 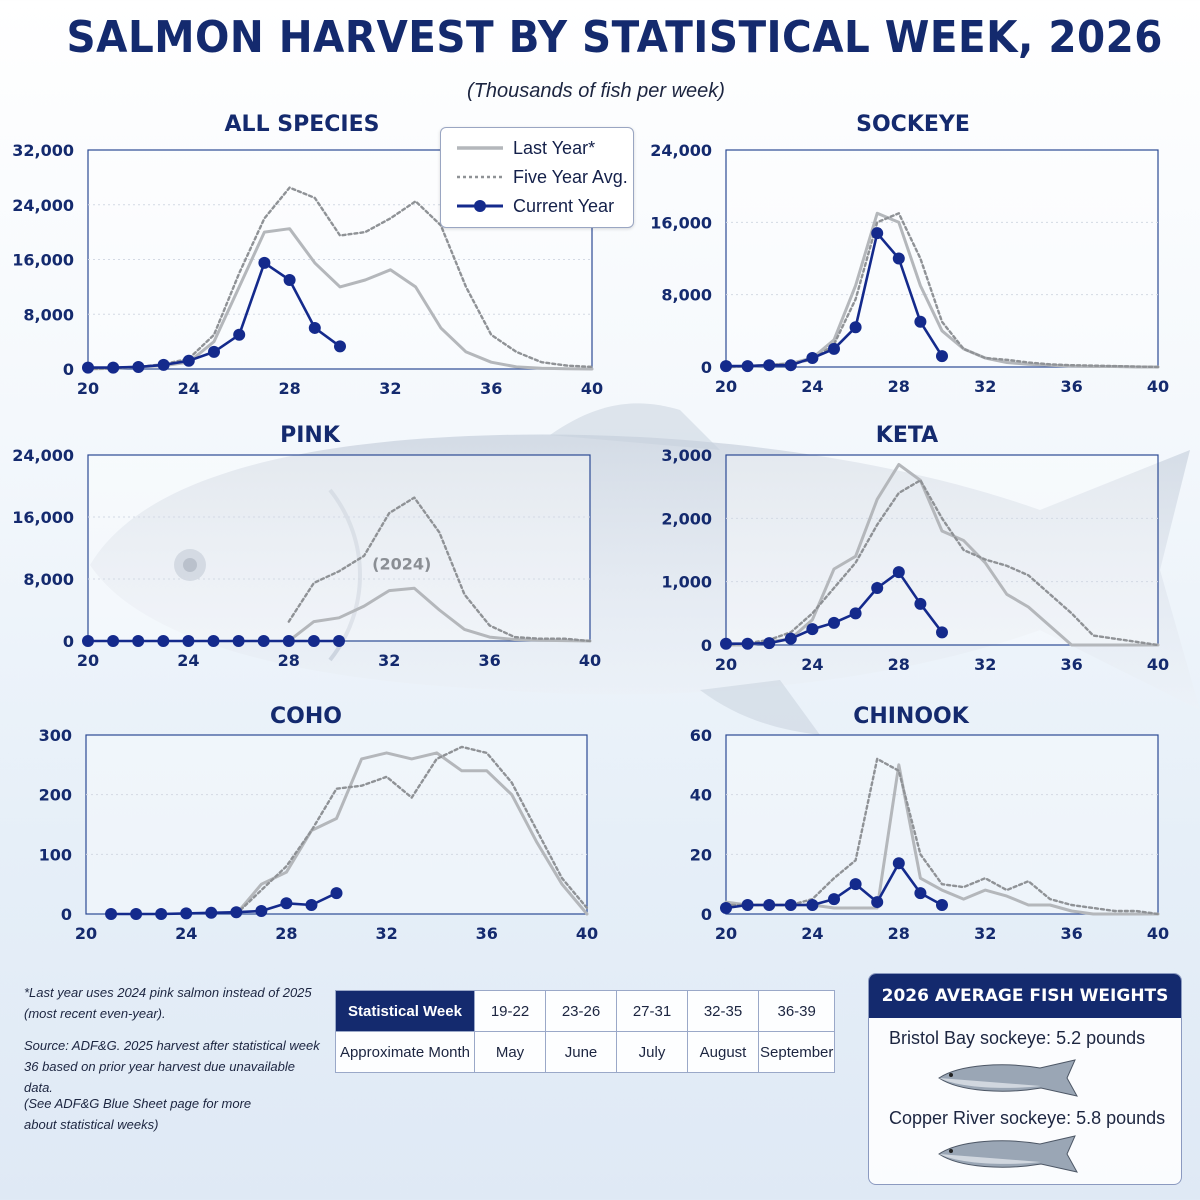 I want to click on annotation-2024: (2024), so click(x=401, y=564).